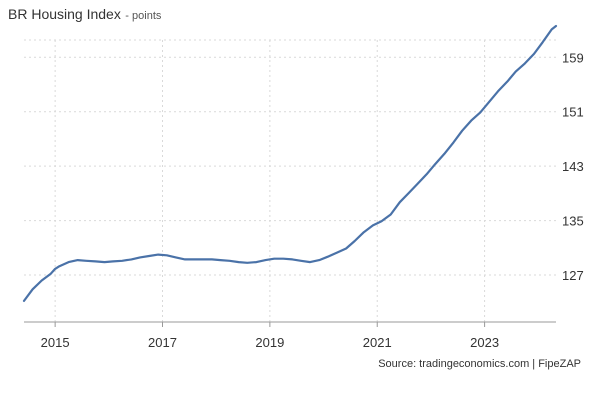 This screenshot has width=595, height=406. I want to click on chart-subtitle: - points, so click(143, 16).